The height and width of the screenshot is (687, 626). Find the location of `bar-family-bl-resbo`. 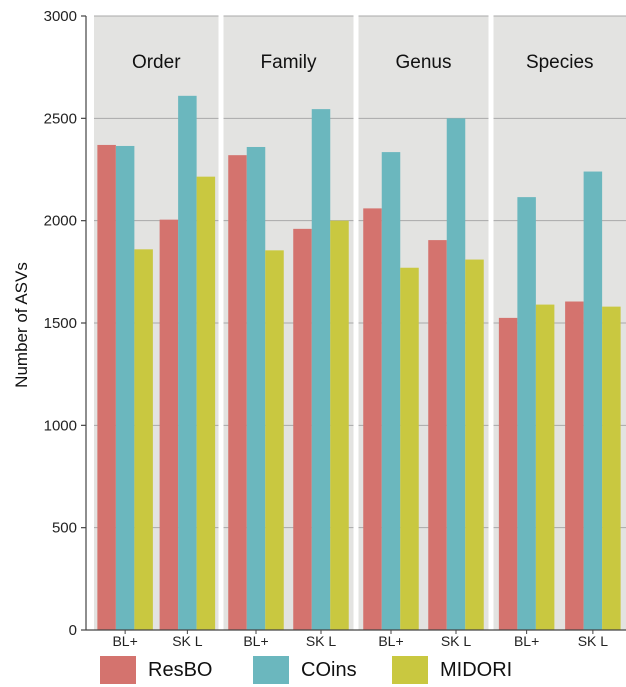

bar-family-bl-resbo is located at coordinates (237, 392).